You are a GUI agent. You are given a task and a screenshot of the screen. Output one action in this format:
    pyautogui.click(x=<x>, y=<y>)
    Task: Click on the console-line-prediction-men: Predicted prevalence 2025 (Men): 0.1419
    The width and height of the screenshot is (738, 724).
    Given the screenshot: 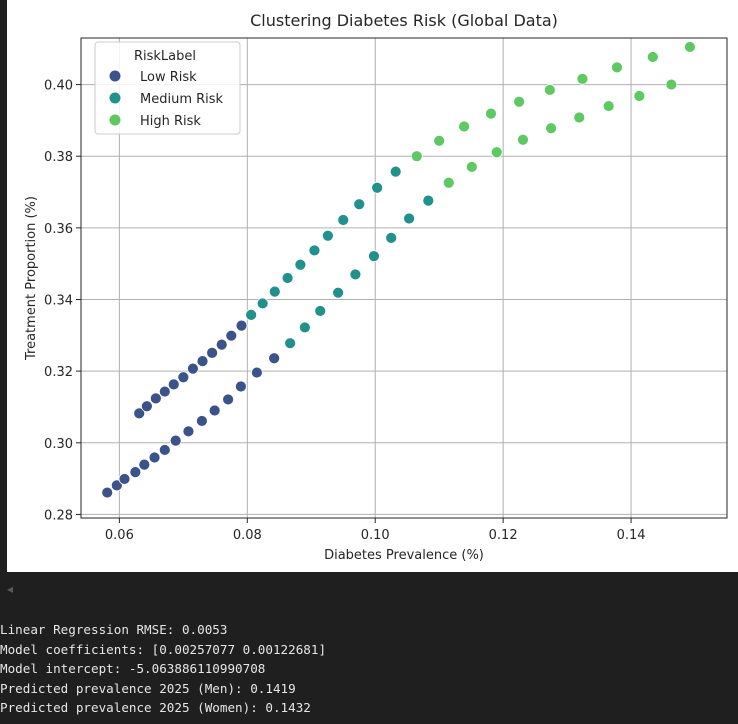 What is the action you would take?
    pyautogui.click(x=148, y=688)
    